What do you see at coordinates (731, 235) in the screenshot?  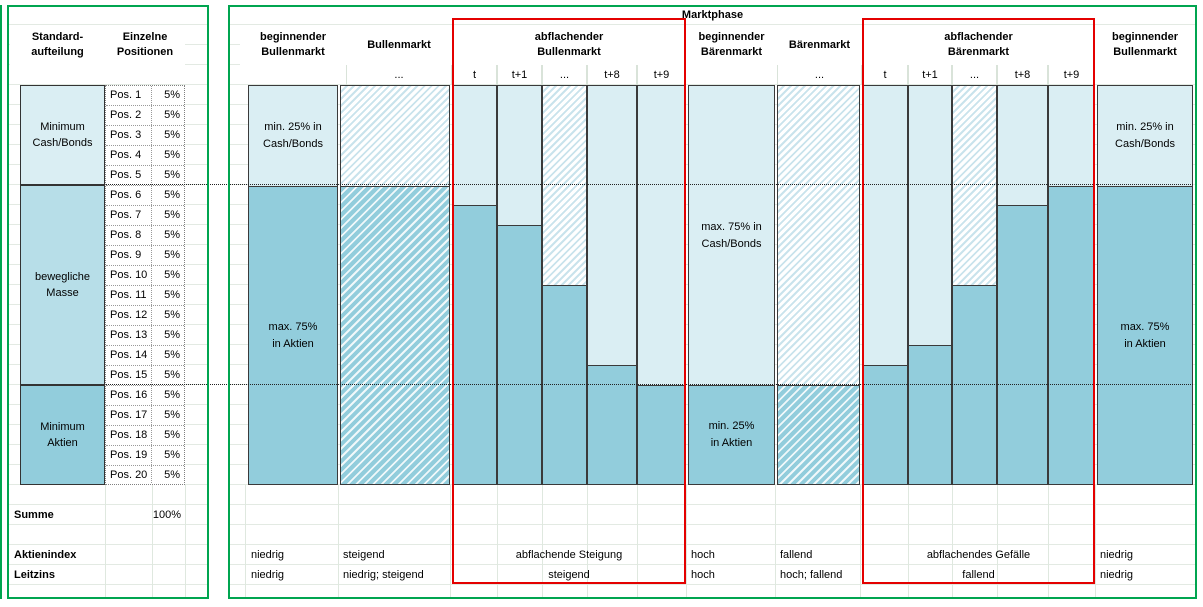 I see `cash-bonds-segment: max. 75% in Cash/Bonds` at bounding box center [731, 235].